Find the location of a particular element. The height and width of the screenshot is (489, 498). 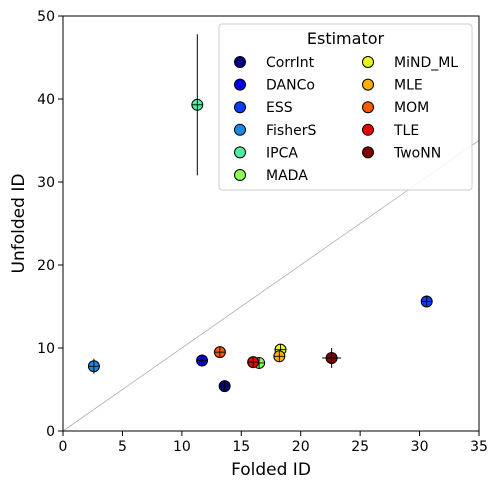

legend-label: TwoNN is located at coordinates (417, 153).